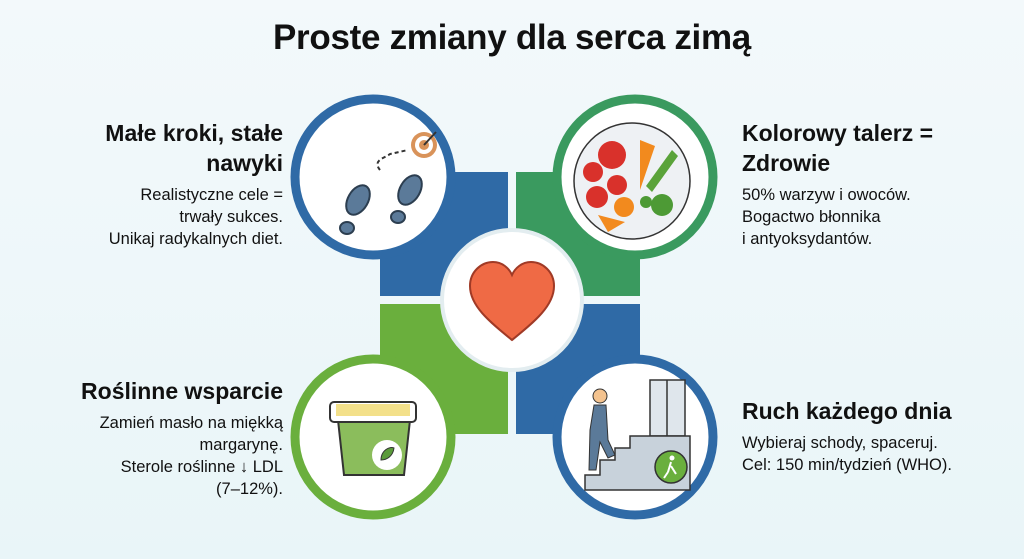 This screenshot has width=1024, height=559. What do you see at coordinates (201, 467) in the screenshot?
I see `text-line: Sterole roślinne ↓ LDL` at bounding box center [201, 467].